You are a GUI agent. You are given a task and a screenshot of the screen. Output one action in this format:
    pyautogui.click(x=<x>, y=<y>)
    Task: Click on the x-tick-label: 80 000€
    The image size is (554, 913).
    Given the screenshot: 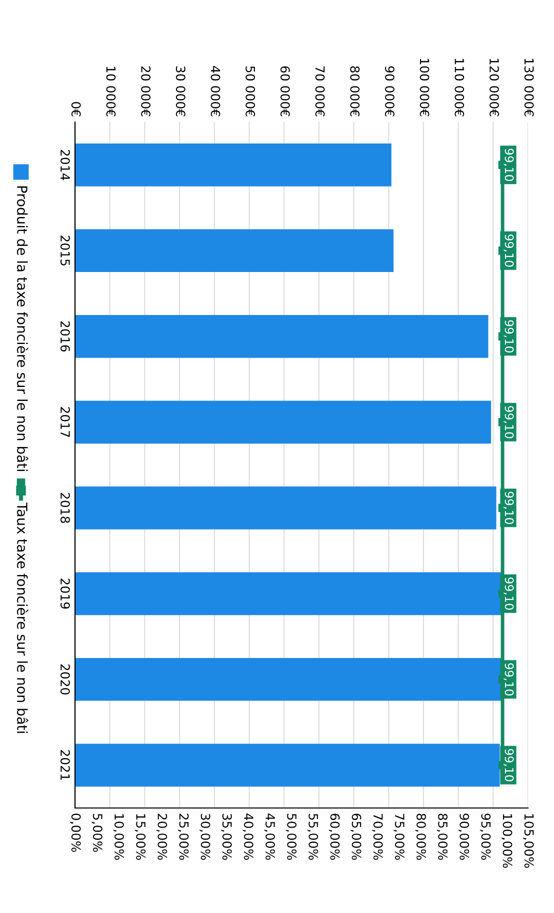 What is the action you would take?
    pyautogui.click(x=355, y=91)
    